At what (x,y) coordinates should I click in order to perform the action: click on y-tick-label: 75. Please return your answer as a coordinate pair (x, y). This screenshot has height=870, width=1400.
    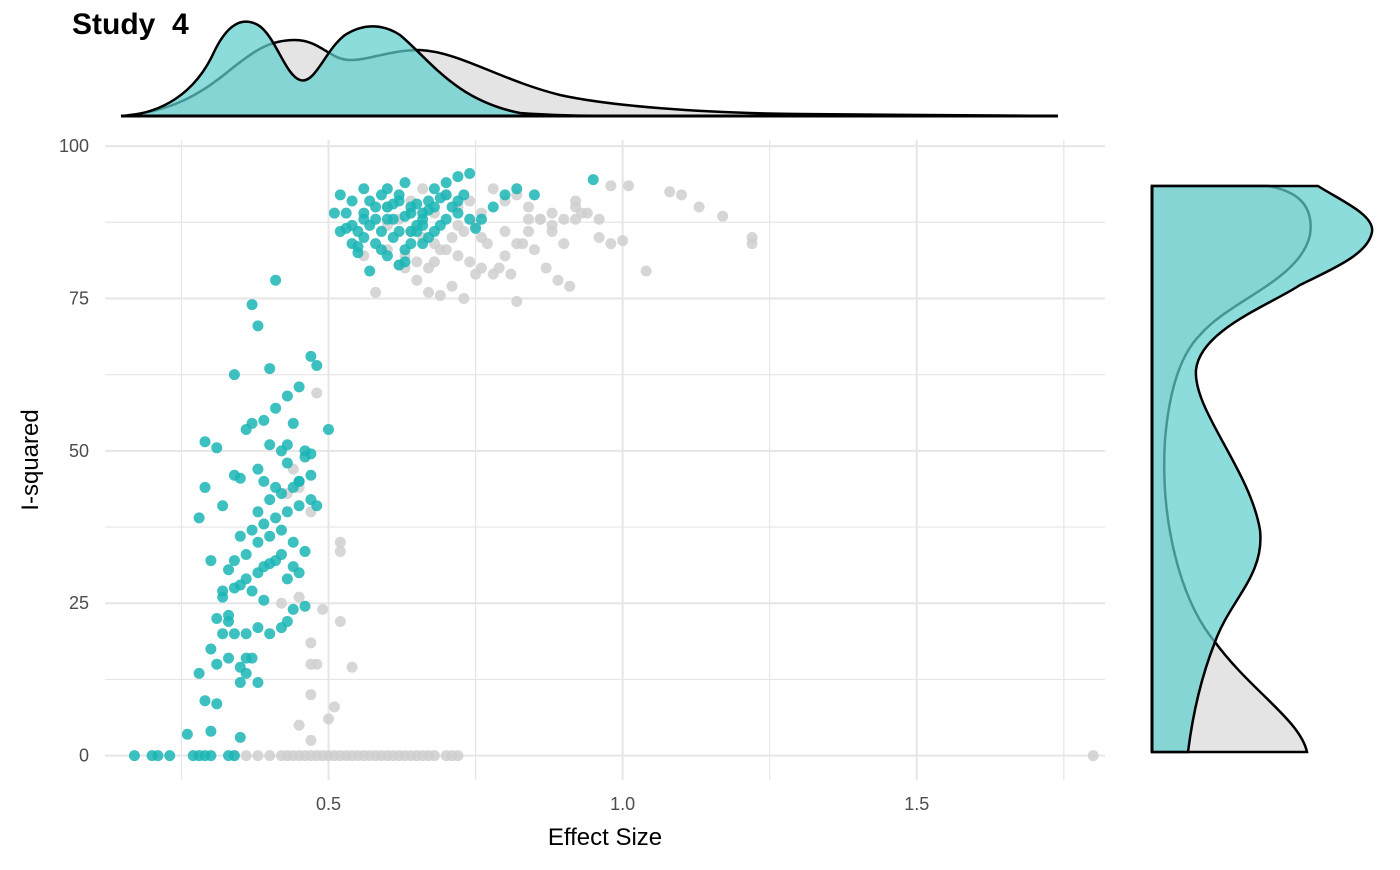
    Looking at the image, I should click on (79, 298).